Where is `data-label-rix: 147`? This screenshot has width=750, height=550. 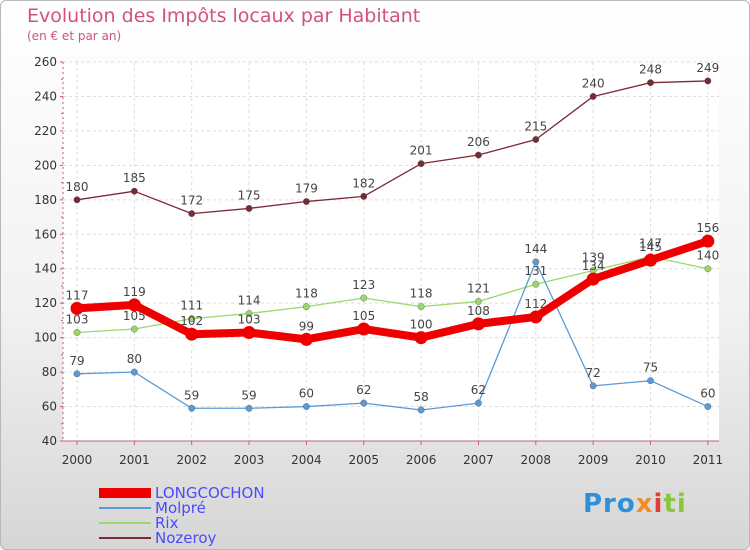
data-label-rix: 147 is located at coordinates (650, 244).